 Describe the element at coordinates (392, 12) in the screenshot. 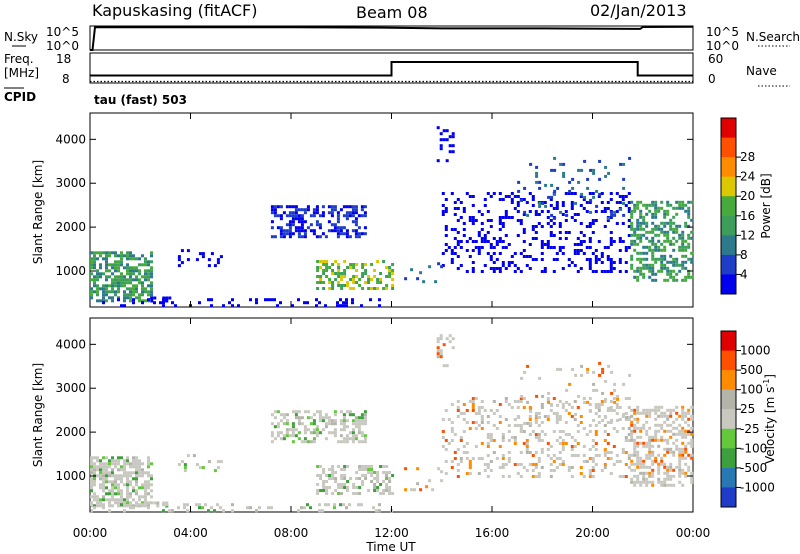

I see `beam-title: Beam 08` at that location.